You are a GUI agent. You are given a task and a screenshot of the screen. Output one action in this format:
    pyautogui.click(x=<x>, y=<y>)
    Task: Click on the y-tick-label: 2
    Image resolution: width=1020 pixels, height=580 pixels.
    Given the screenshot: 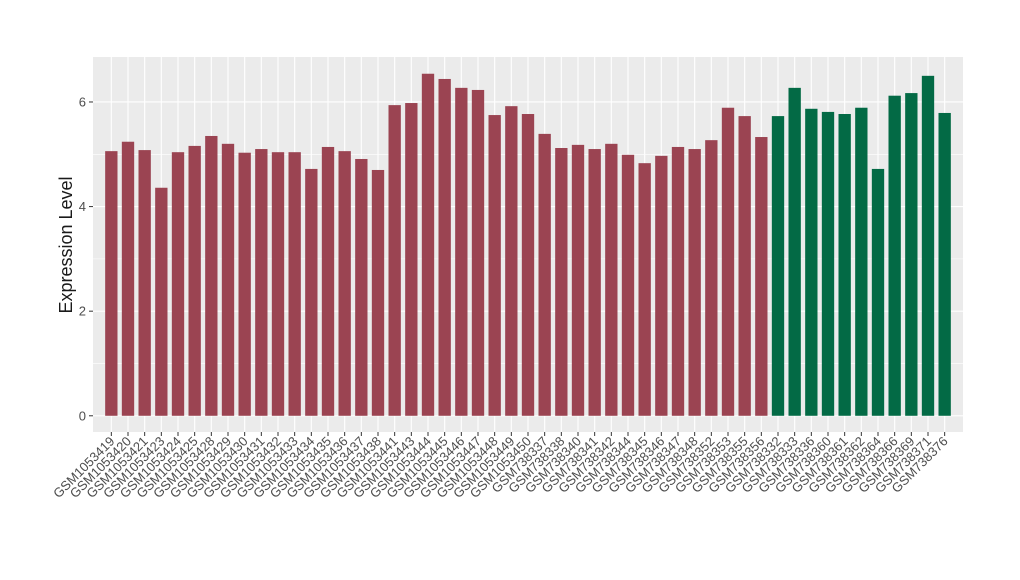 What is the action you would take?
    pyautogui.click(x=82, y=311)
    